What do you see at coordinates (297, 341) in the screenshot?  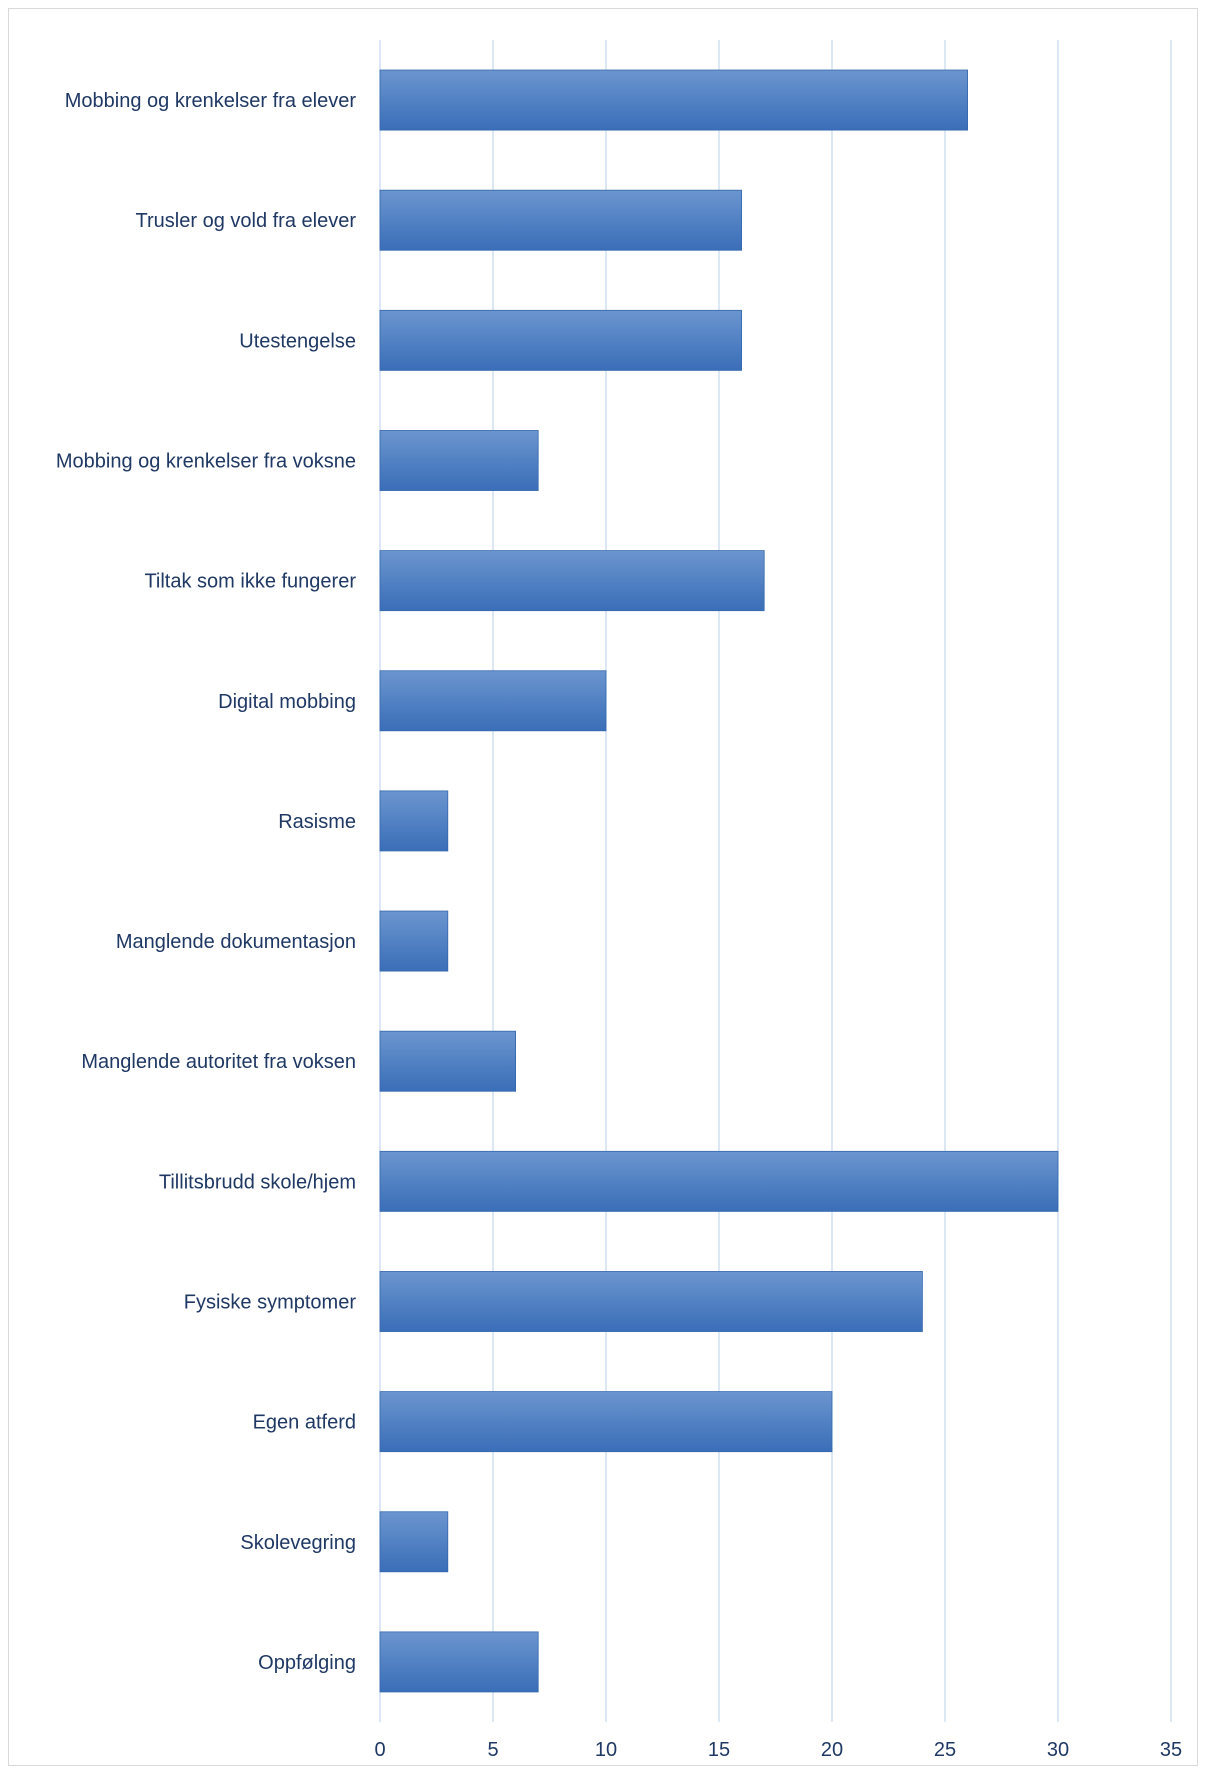 I see `category-label: Utestengelse` at bounding box center [297, 341].